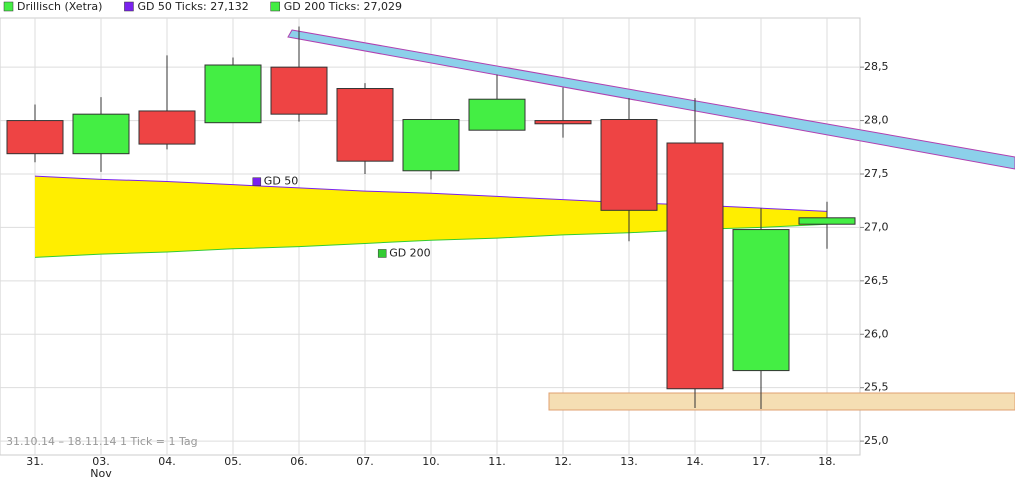 The height and width of the screenshot is (484, 1015). I want to click on support-zone, so click(781, 401).